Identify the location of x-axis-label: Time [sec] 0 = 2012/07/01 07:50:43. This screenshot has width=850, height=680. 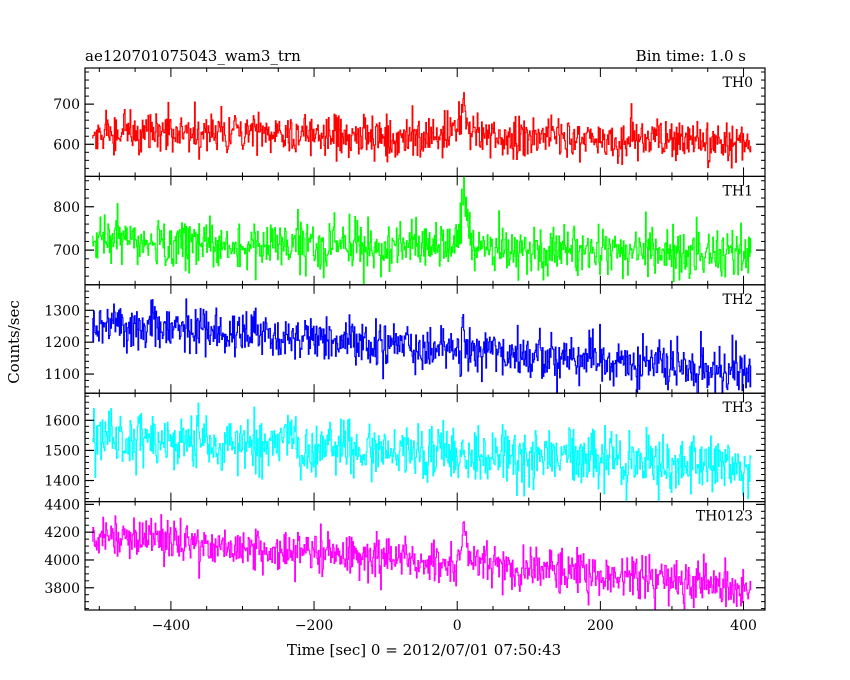
(424, 650).